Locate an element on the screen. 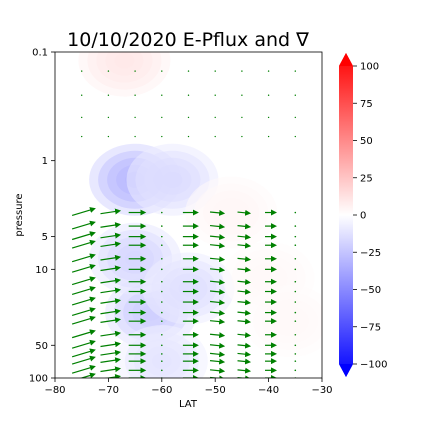 Image resolution: width=432 pixels, height=432 pixels. colorbar-top-extension is located at coordinates (346, 59).